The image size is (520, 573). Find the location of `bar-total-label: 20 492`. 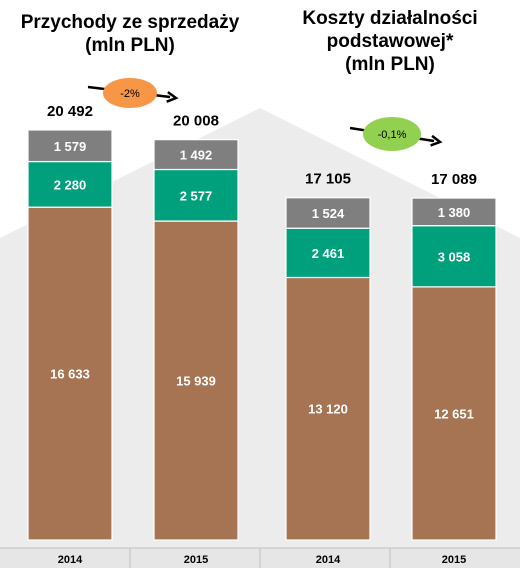

bar-total-label: 20 492 is located at coordinates (70, 111).